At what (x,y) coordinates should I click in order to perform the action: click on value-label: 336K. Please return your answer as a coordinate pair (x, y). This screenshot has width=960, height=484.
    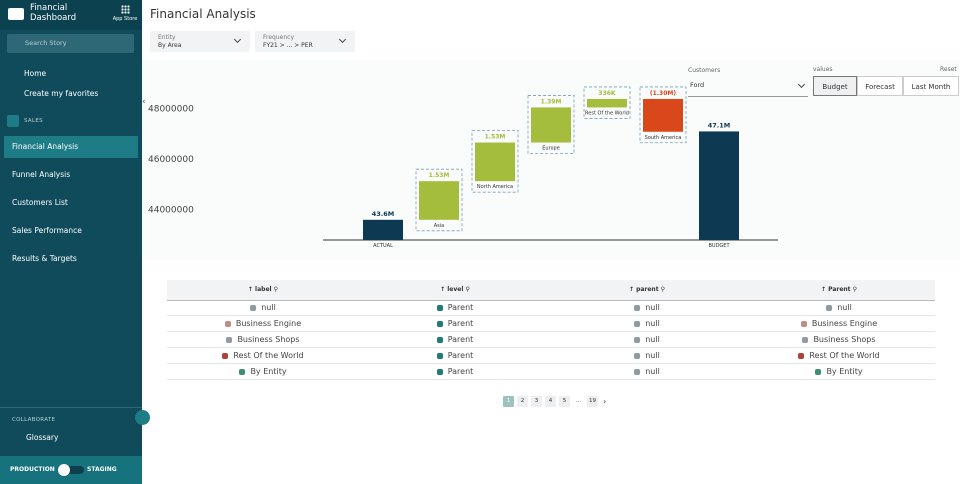
    Looking at the image, I should click on (607, 93).